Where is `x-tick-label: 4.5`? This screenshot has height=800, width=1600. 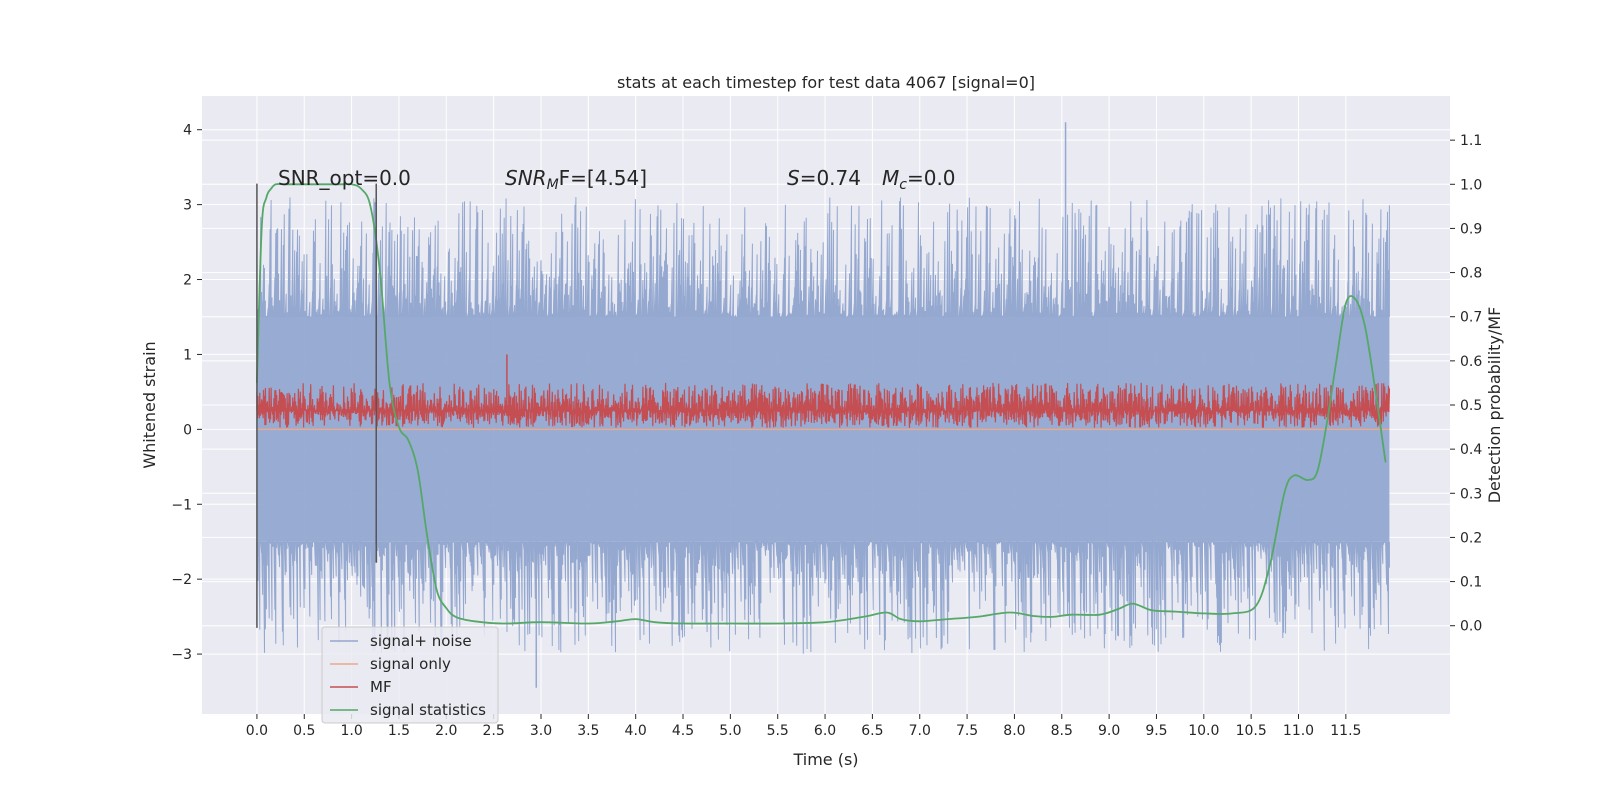 x-tick-label: 4.5 is located at coordinates (683, 731).